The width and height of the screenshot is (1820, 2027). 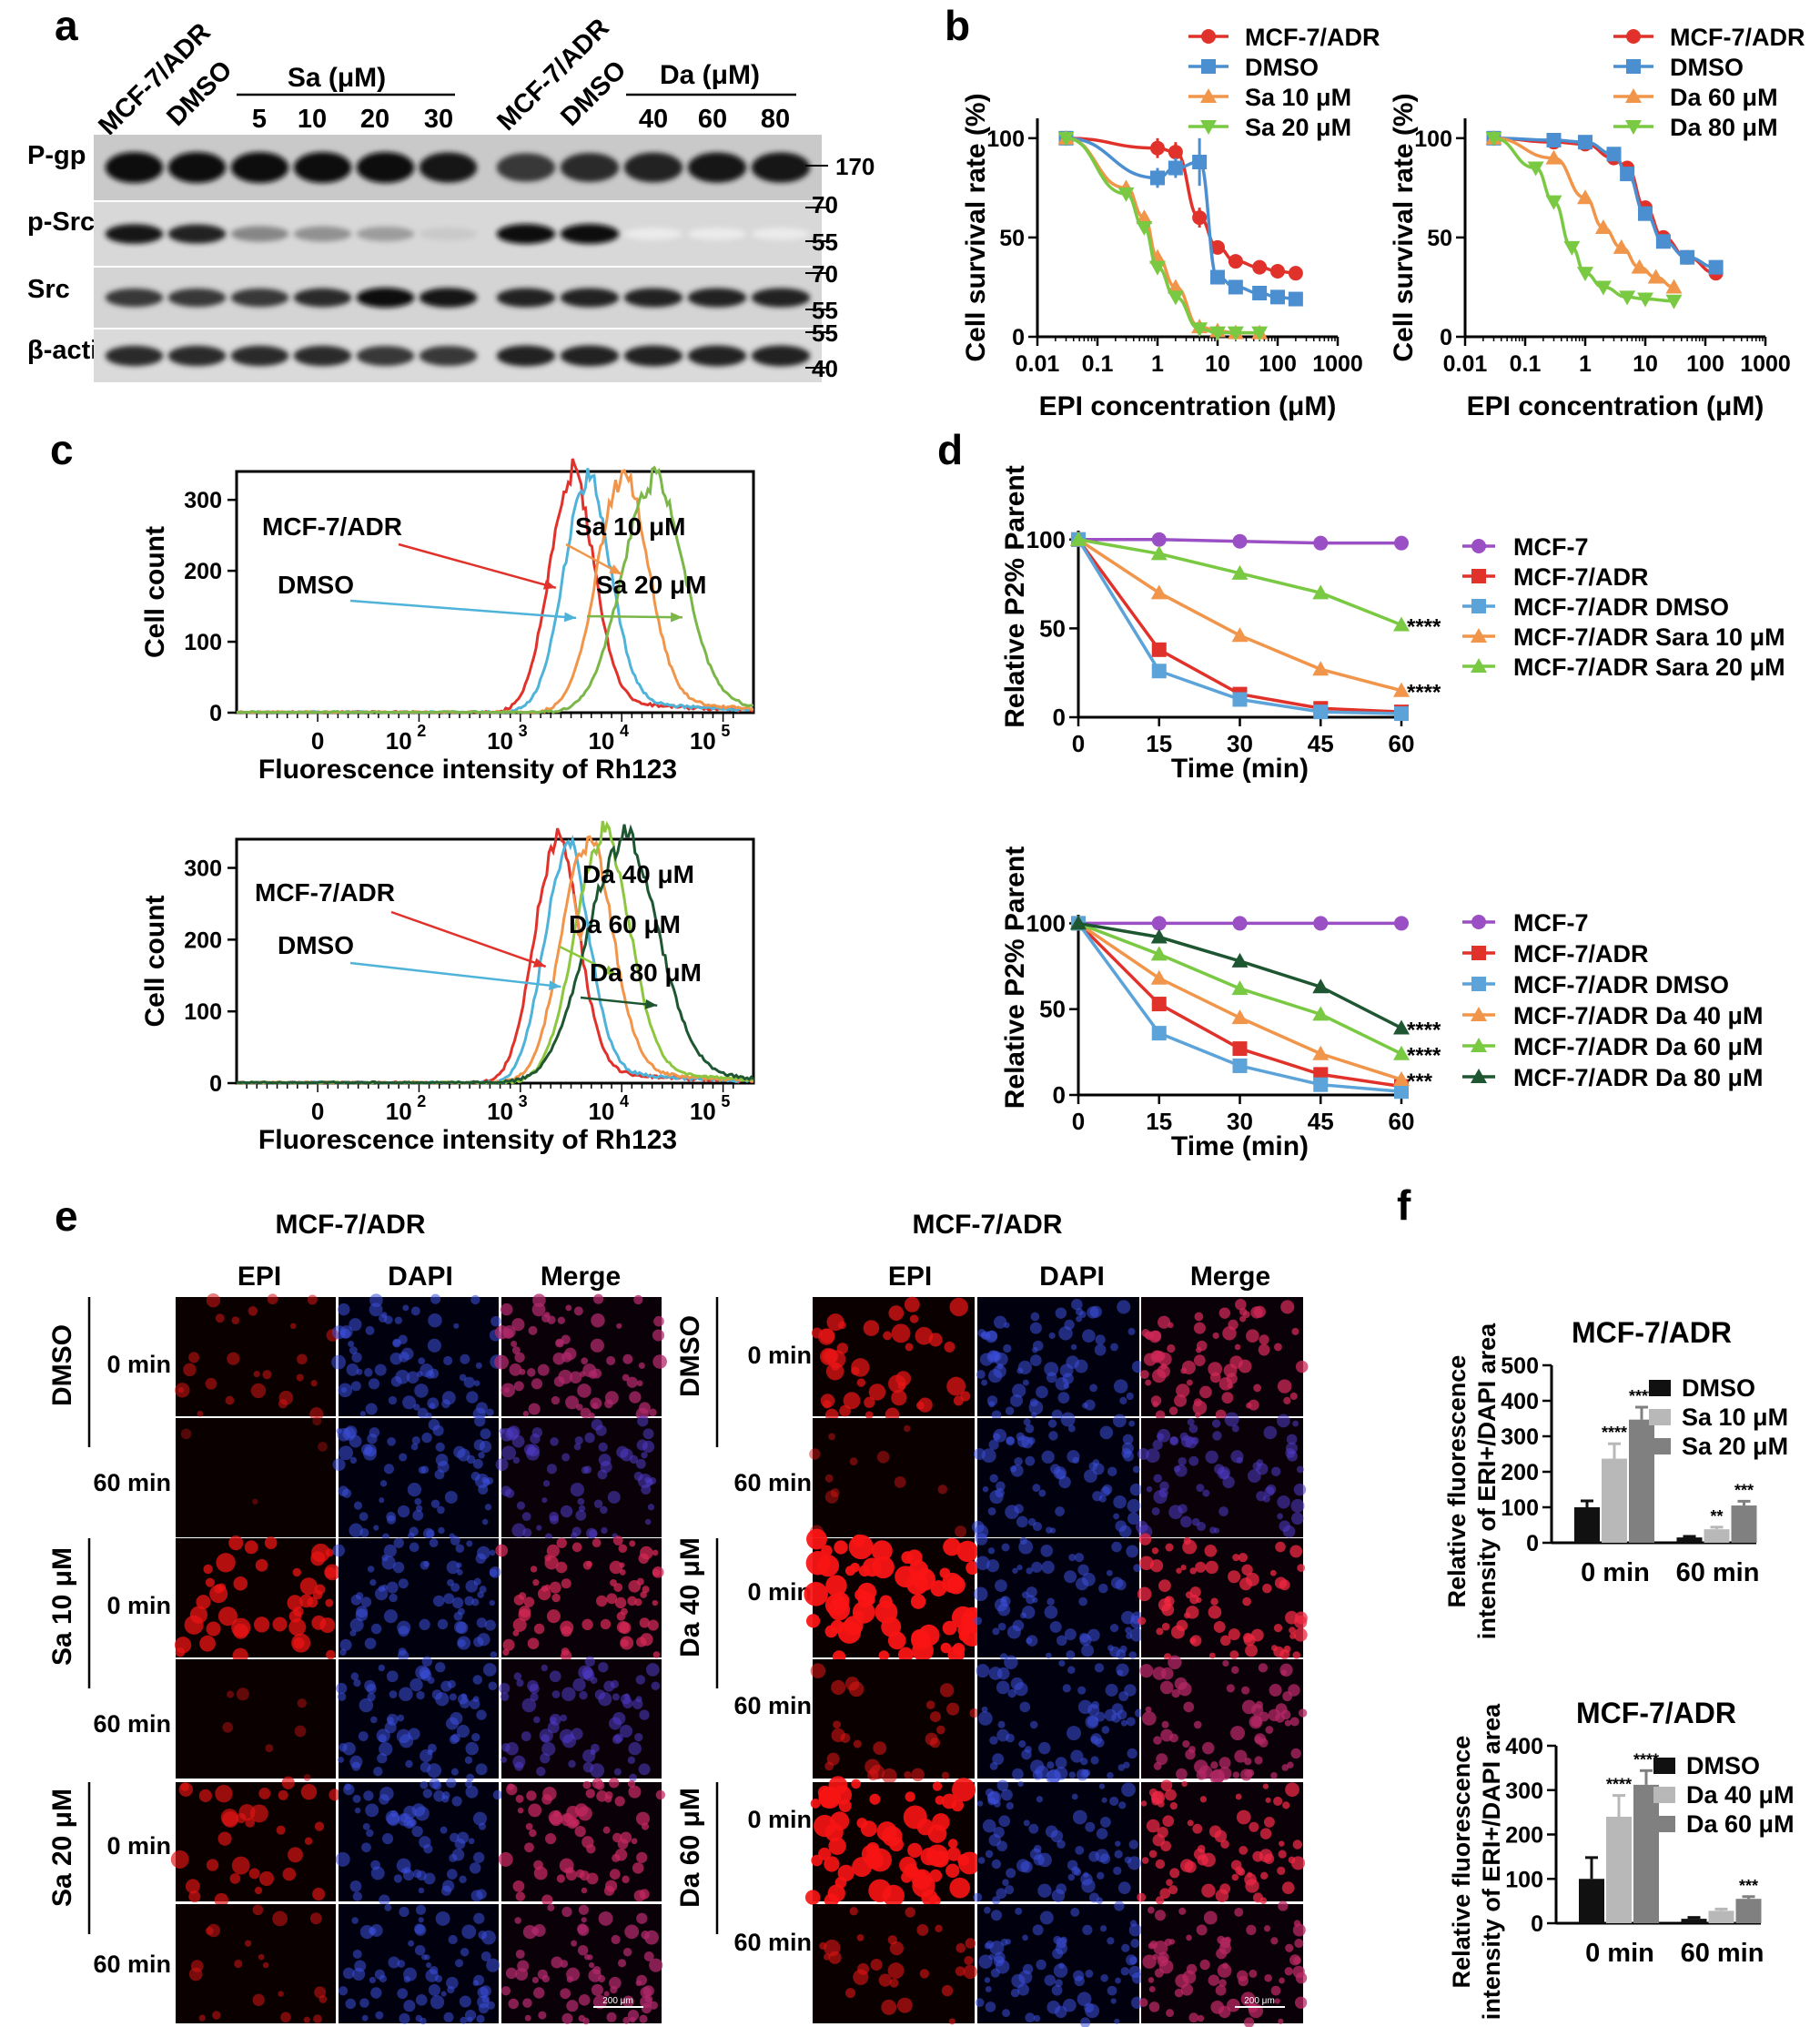 I want to click on c1-annotation-3: Sa 20 μM, so click(x=651, y=585).